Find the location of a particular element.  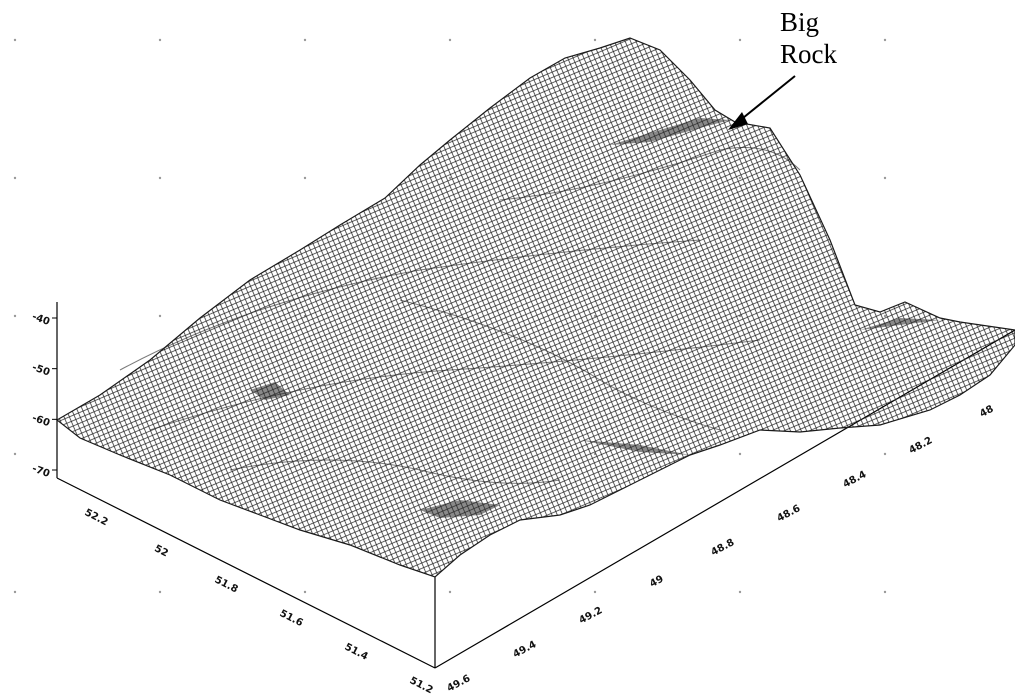

z-tick-label: -60 is located at coordinates (40, 421).